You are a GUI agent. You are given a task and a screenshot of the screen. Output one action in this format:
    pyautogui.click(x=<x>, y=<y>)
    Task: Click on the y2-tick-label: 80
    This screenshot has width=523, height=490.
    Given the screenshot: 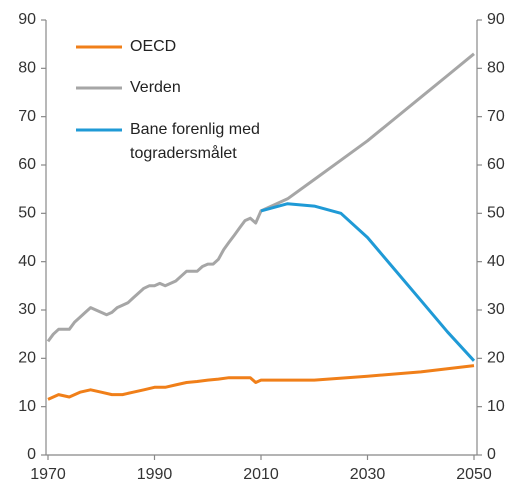 What is the action you would take?
    pyautogui.click(x=496, y=68)
    